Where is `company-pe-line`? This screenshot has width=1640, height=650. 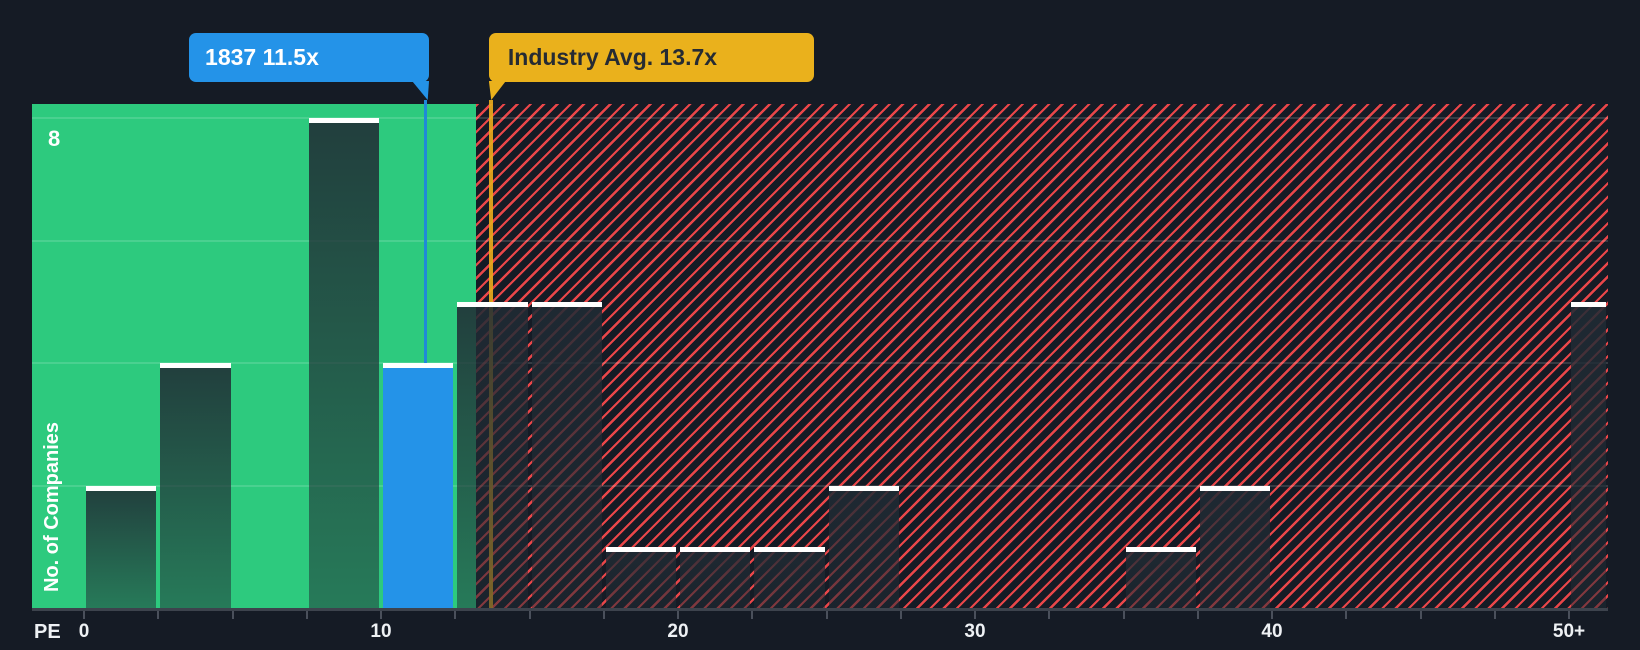 company-pe-line is located at coordinates (426, 231).